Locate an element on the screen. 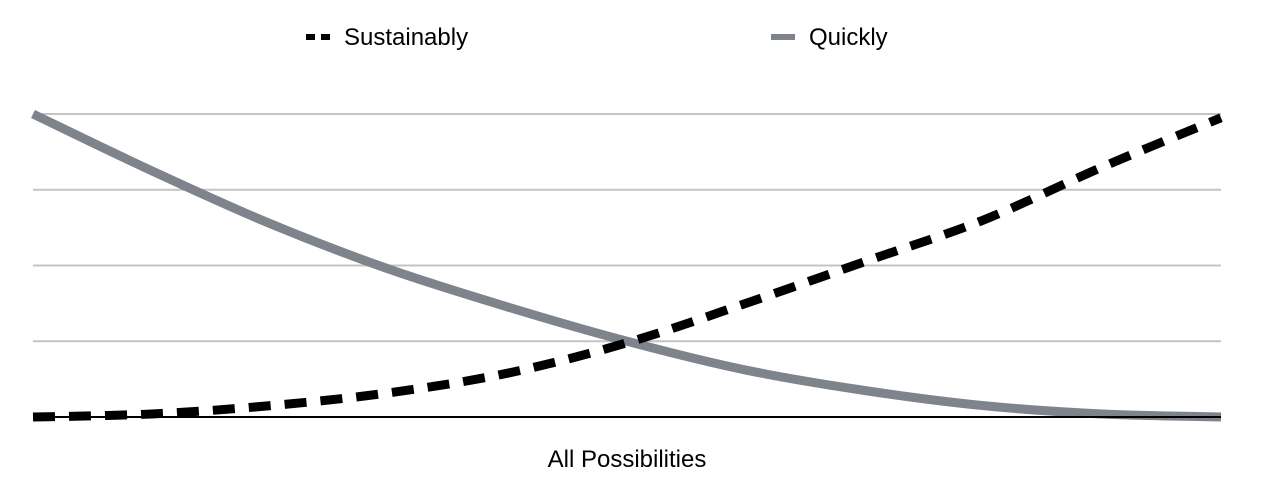 The height and width of the screenshot is (500, 1264). legend-label-sustainably: Sustainably is located at coordinates (406, 37).